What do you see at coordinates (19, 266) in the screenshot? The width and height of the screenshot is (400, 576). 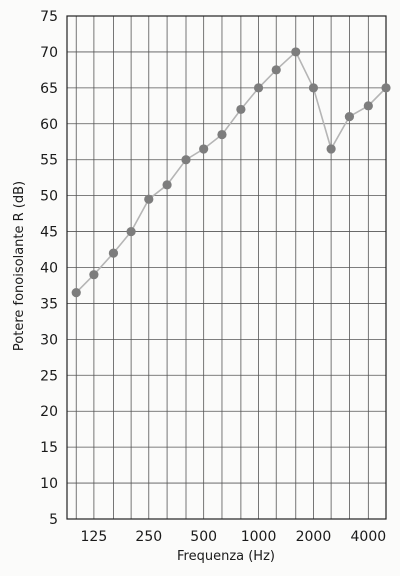 I see `y-axis-title: Potere fonoisolante R (dB)` at bounding box center [19, 266].